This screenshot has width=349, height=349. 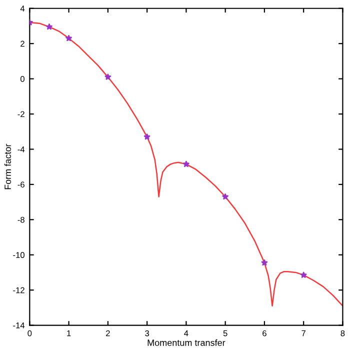 I want to click on x-tick-label: 0, so click(x=30, y=333).